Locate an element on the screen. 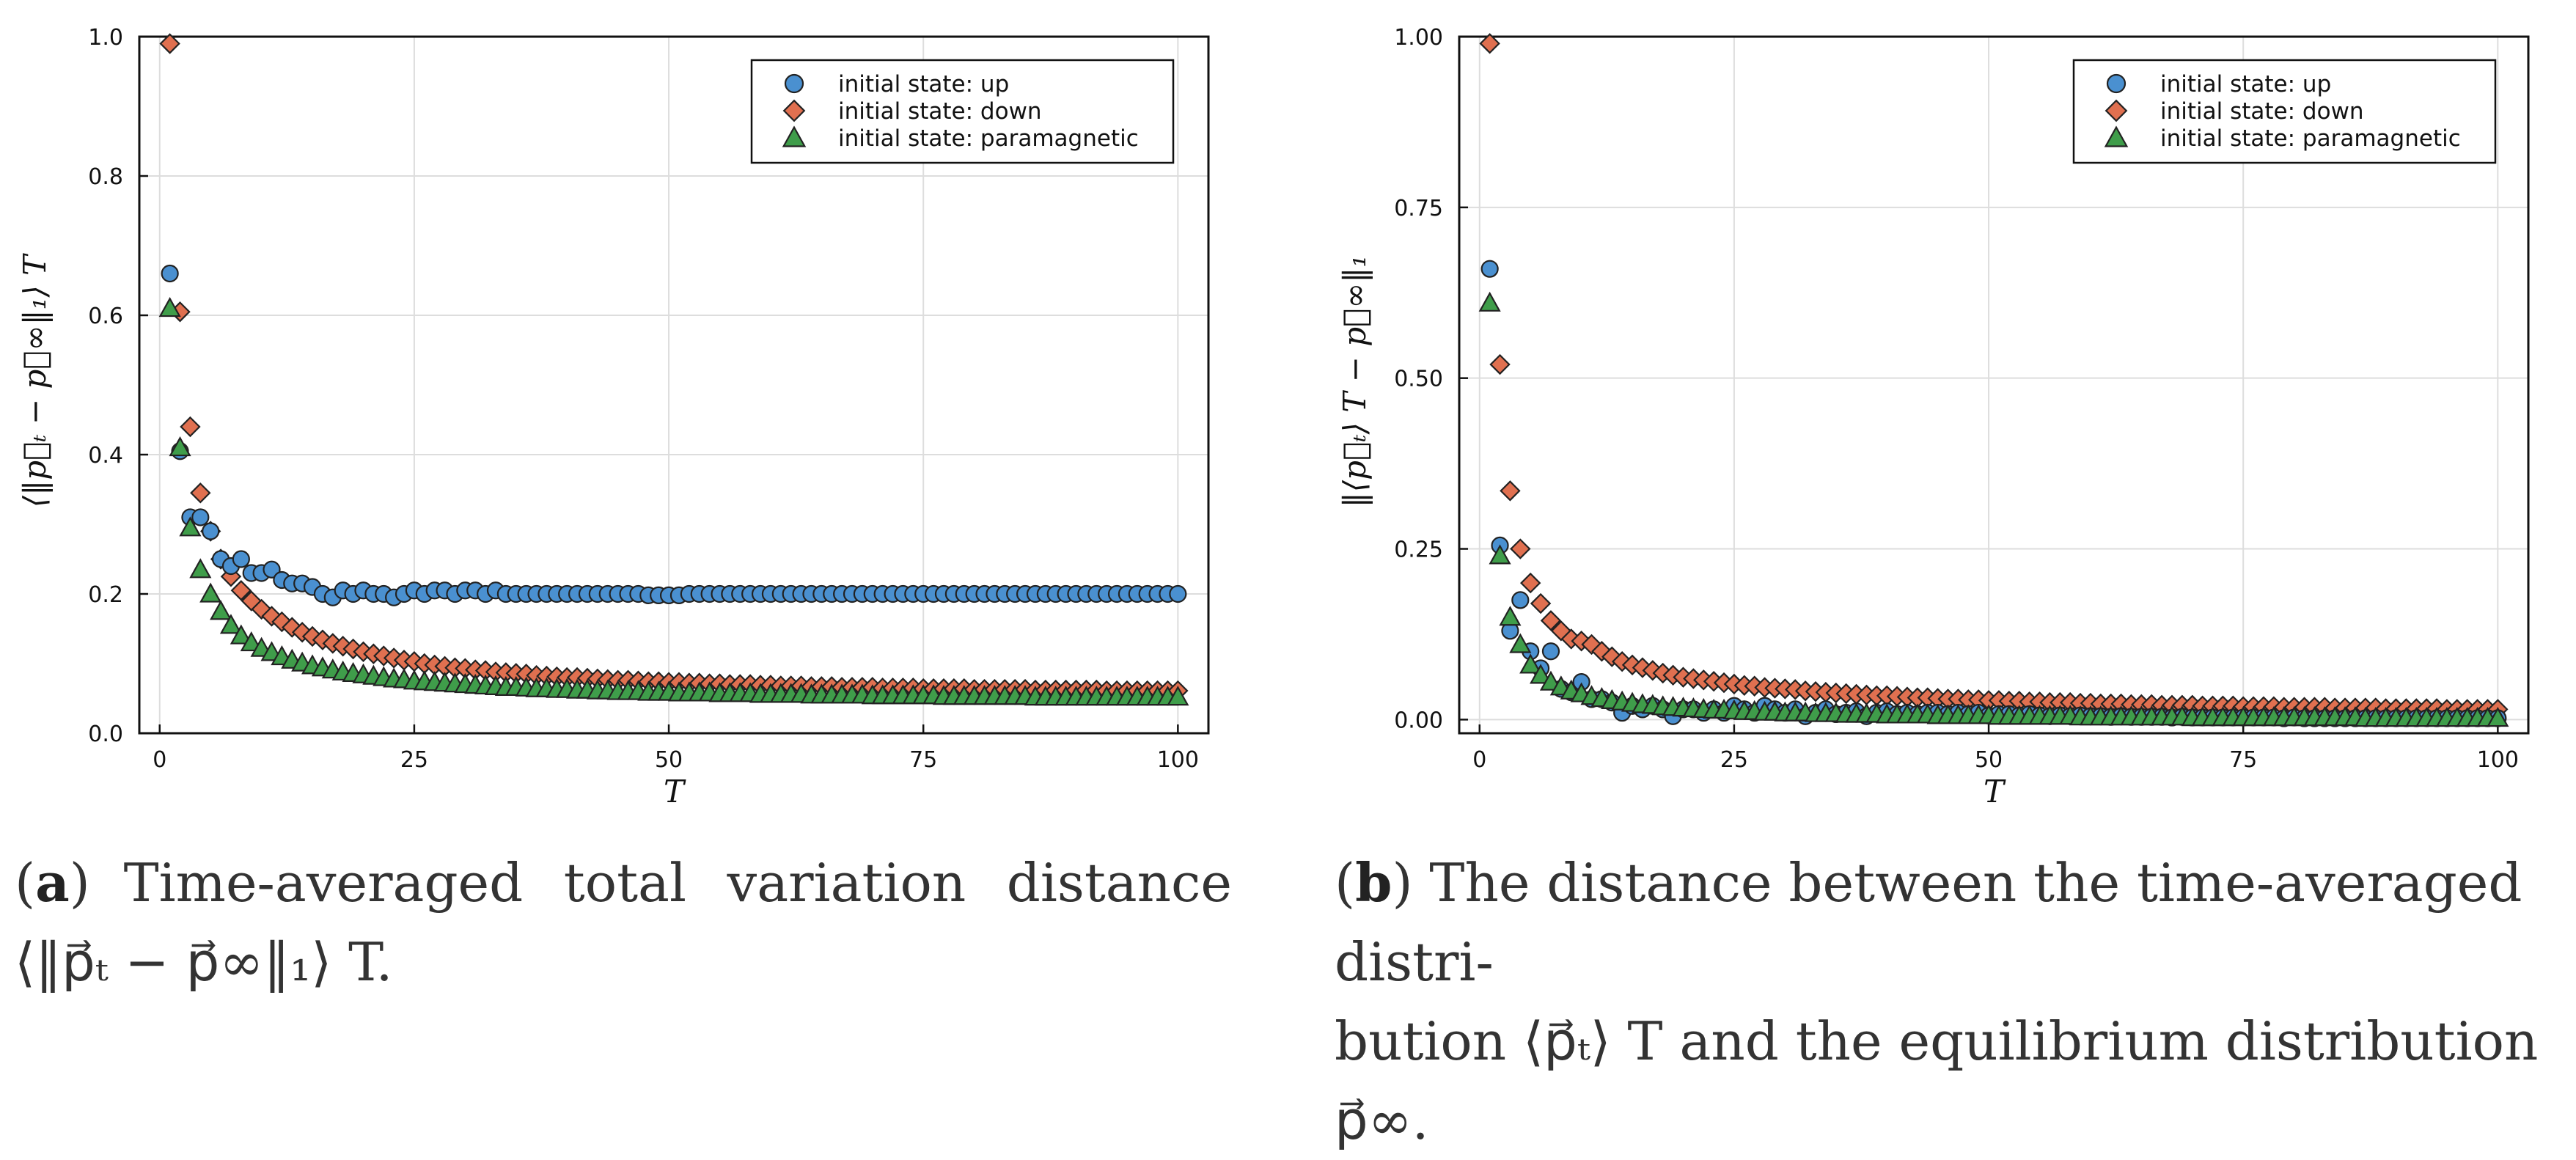 The image size is (2576, 1160). a-ytick-label-5: 1.0 is located at coordinates (105, 38).